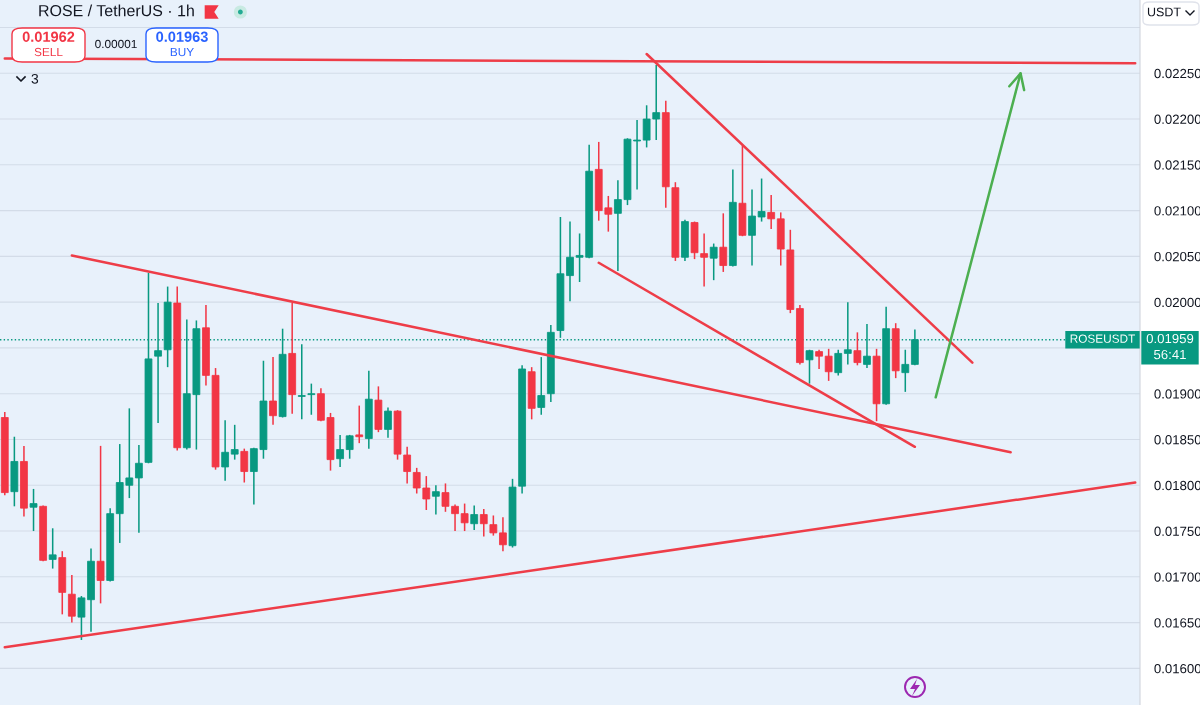  I want to click on annotation: BUY, so click(182, 52).